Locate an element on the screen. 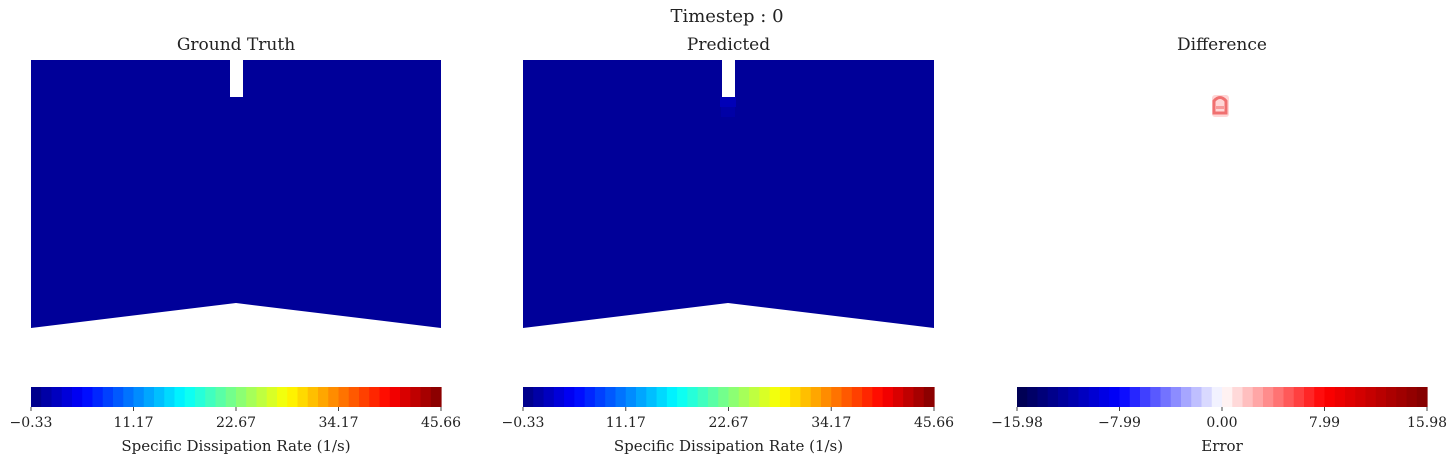 The height and width of the screenshot is (464, 1454). predicted-inlet-artifact is located at coordinates (728, 102).